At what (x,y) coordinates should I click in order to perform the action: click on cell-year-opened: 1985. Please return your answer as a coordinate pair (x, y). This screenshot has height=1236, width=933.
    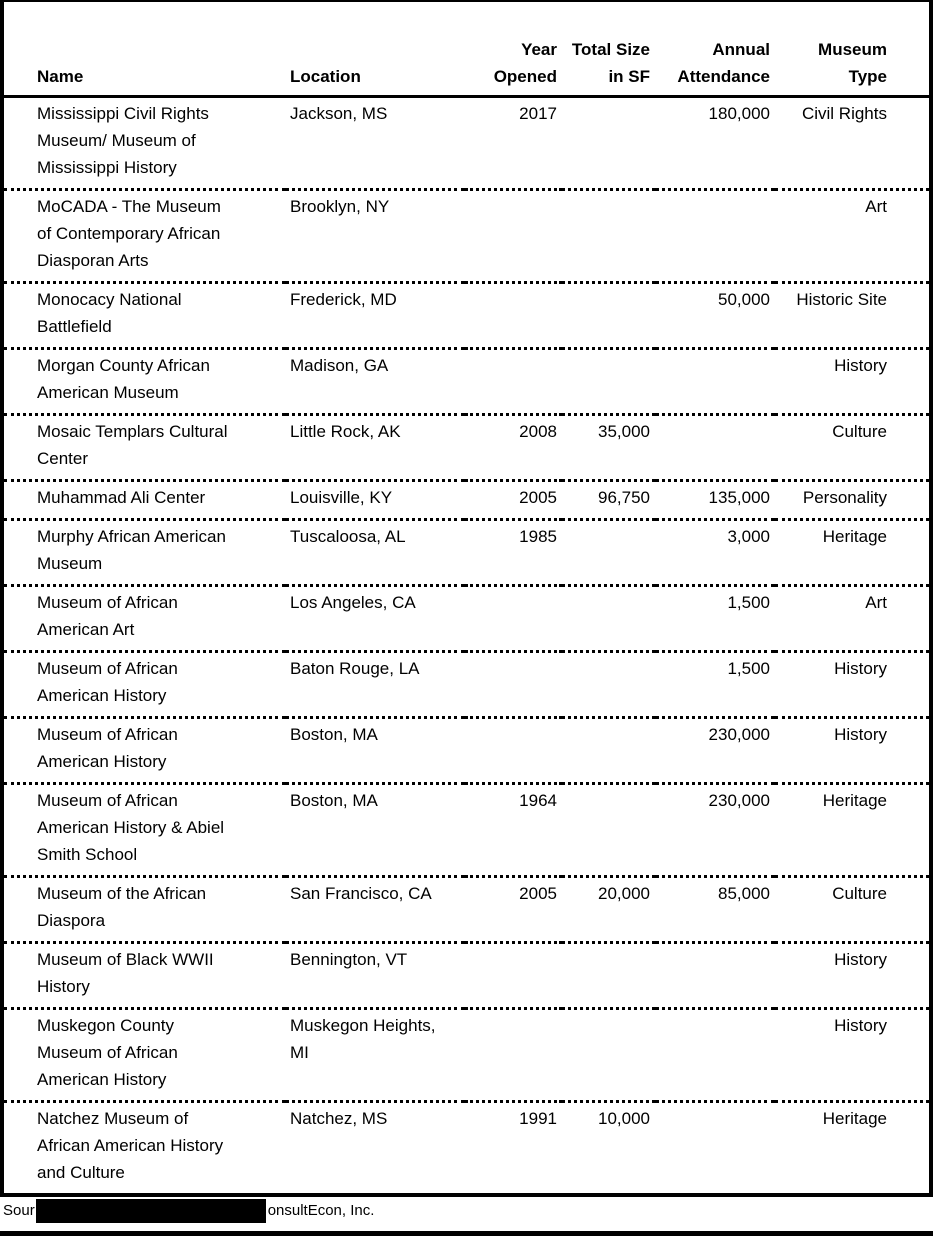
    Looking at the image, I should click on (513, 552).